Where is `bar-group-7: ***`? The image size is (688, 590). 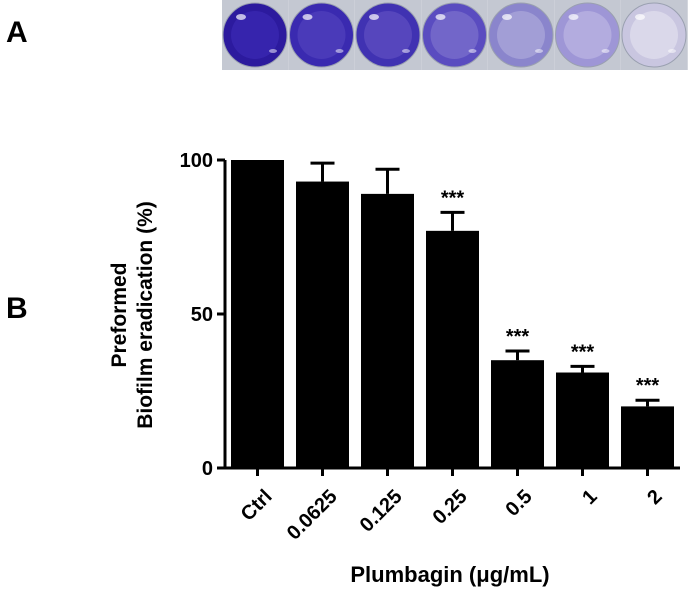 bar-group-7: *** is located at coordinates (647, 421).